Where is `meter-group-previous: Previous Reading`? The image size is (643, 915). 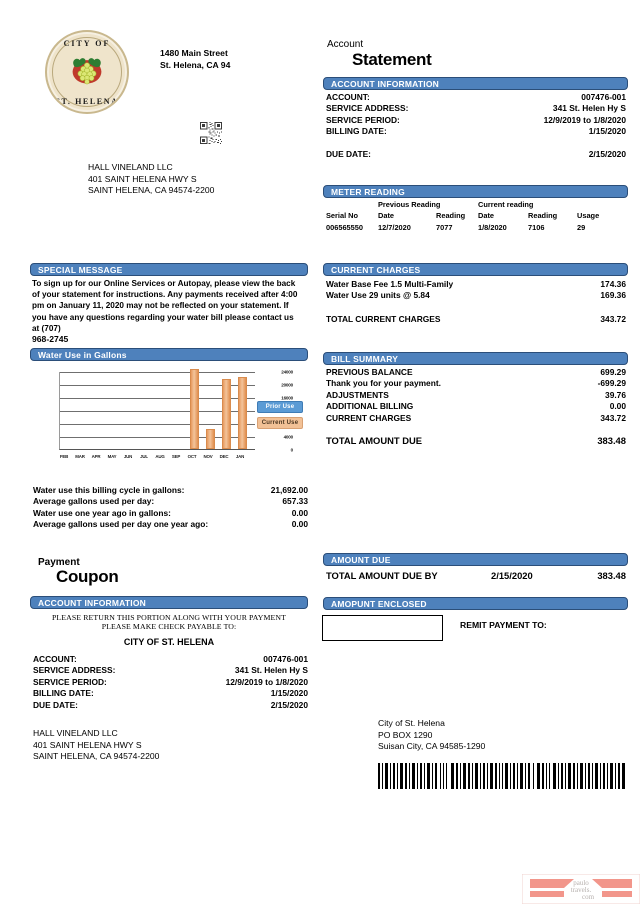
meter-group-previous: Previous Reading is located at coordinates (409, 204).